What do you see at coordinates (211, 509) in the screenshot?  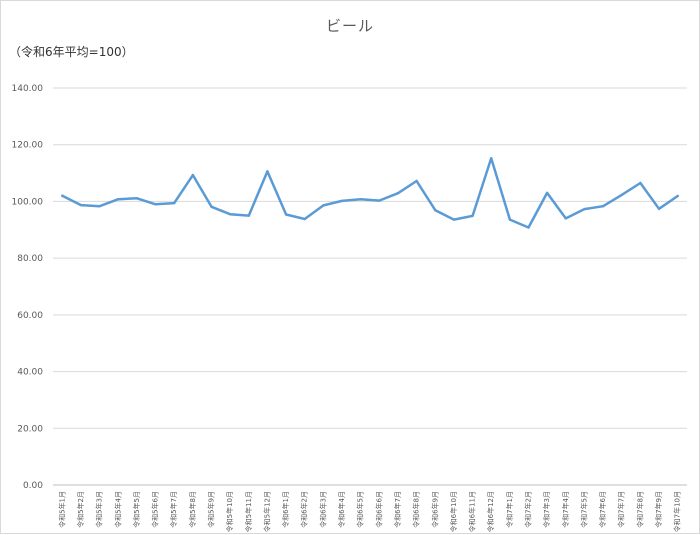 I see `x-tick-label: 令和5年9月` at bounding box center [211, 509].